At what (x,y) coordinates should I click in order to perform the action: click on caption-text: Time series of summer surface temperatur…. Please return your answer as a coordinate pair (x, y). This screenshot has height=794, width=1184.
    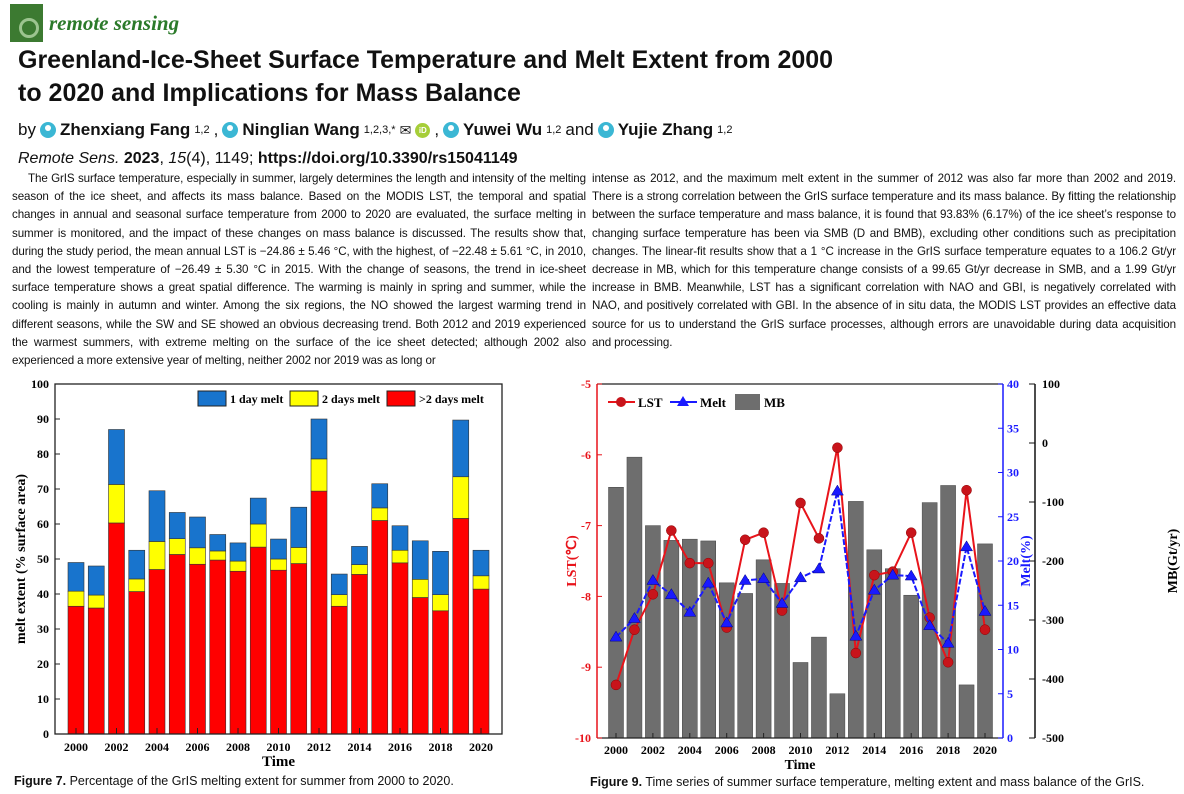
    Looking at the image, I should click on (893, 782).